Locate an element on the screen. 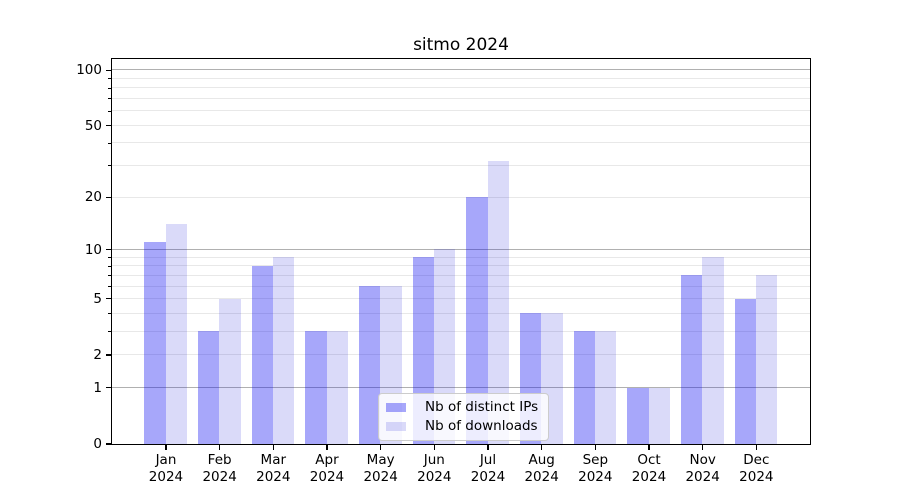 The width and height of the screenshot is (900, 500). x-tick-label: Jan 2024 is located at coordinates (166, 468).